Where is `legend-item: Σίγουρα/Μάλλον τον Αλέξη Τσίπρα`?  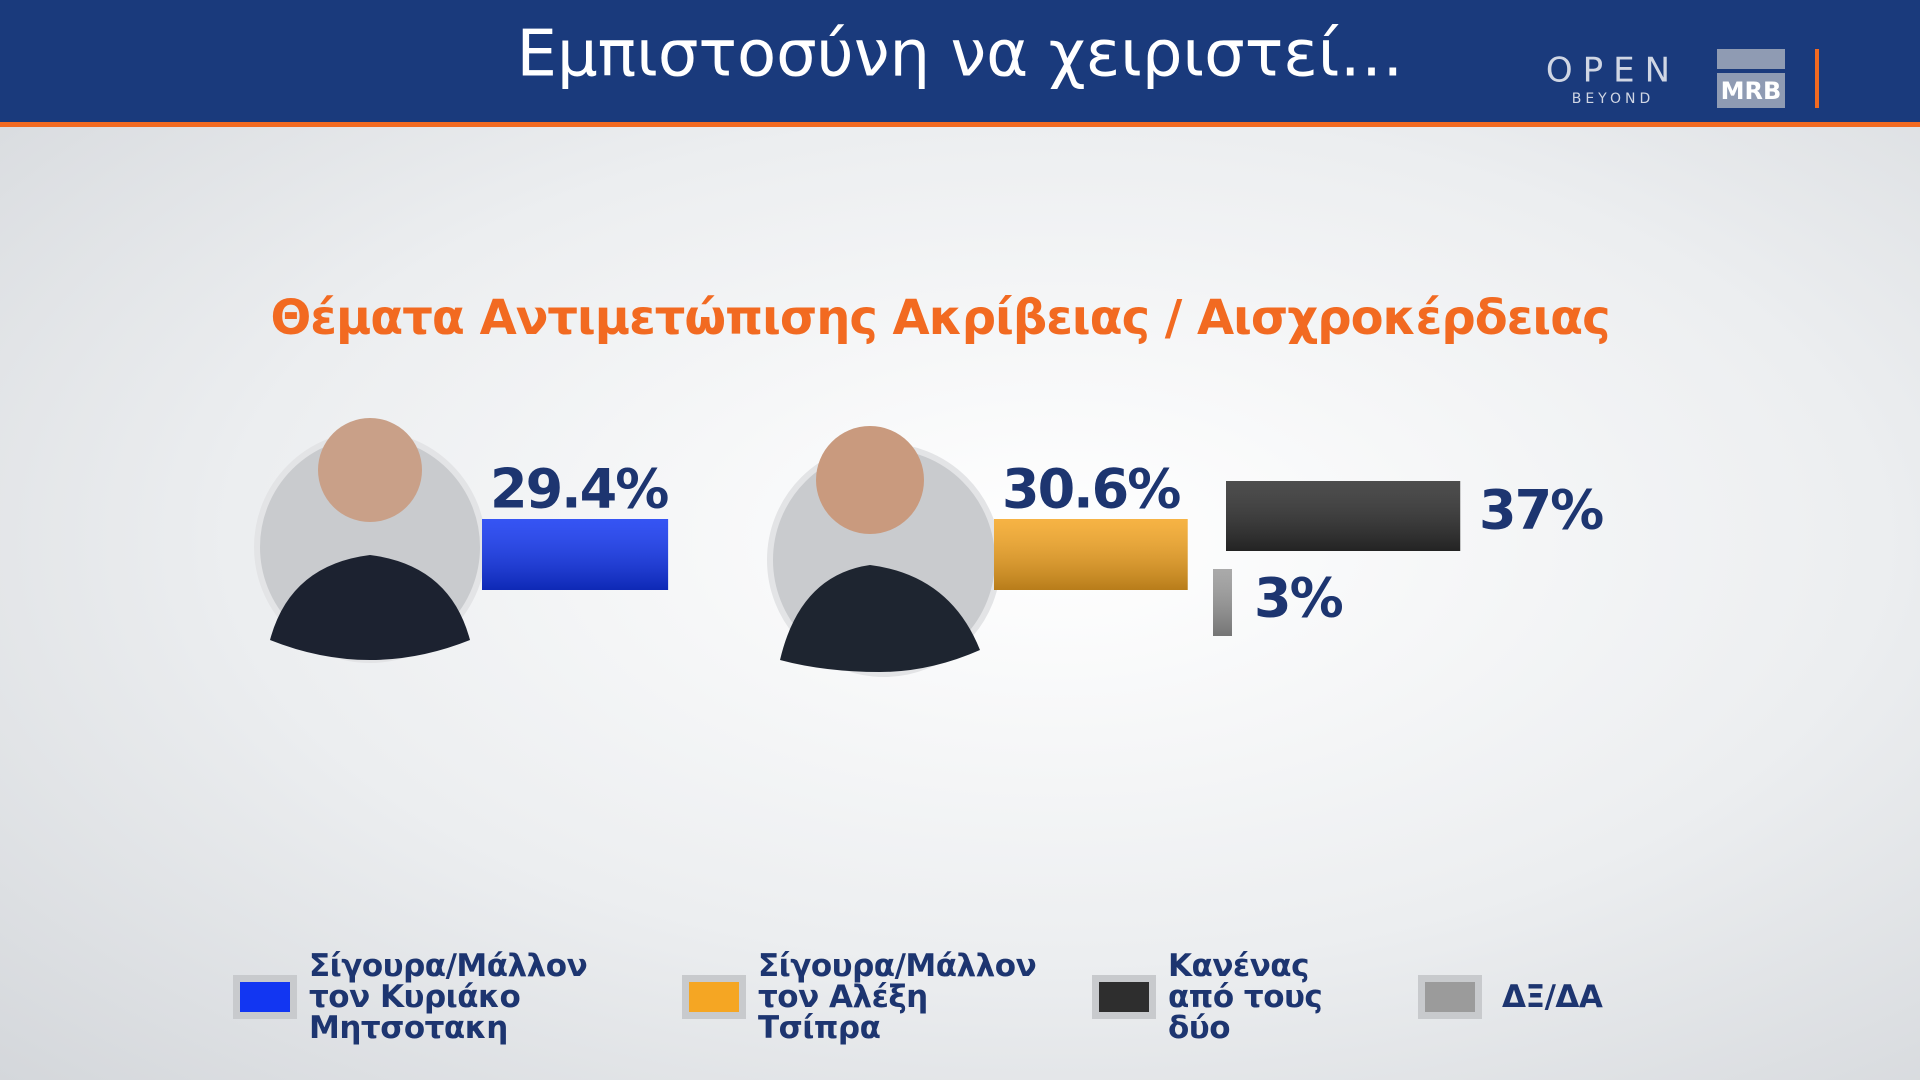
legend-item: Σίγουρα/Μάλλον τον Αλέξη Τσίπρα is located at coordinates (862, 996).